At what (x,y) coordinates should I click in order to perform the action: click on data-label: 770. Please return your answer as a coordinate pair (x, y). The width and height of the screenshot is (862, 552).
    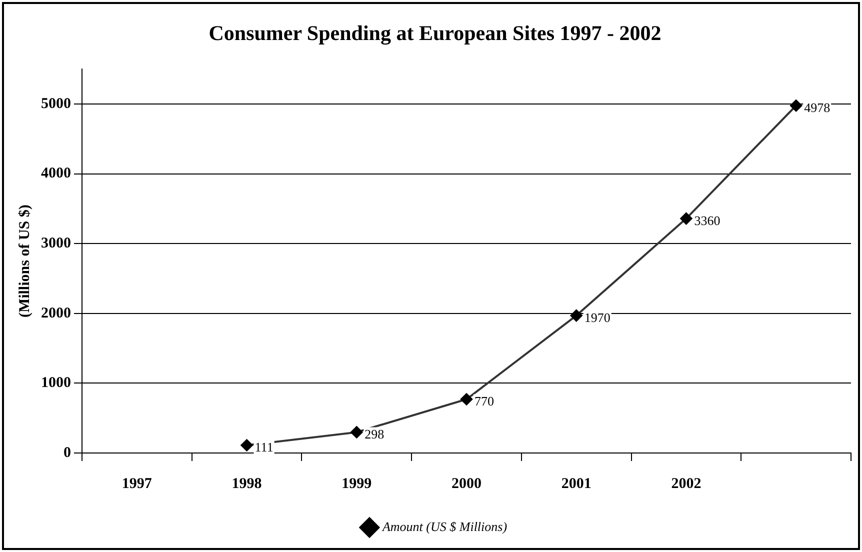
    Looking at the image, I should click on (484, 401).